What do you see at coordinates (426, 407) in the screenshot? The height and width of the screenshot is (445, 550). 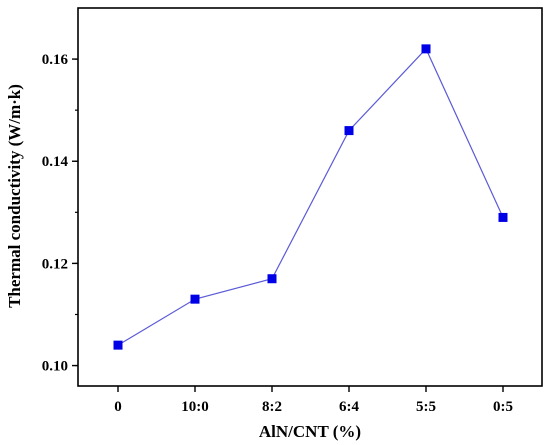 I see `x-tick-label: 5:5` at bounding box center [426, 407].